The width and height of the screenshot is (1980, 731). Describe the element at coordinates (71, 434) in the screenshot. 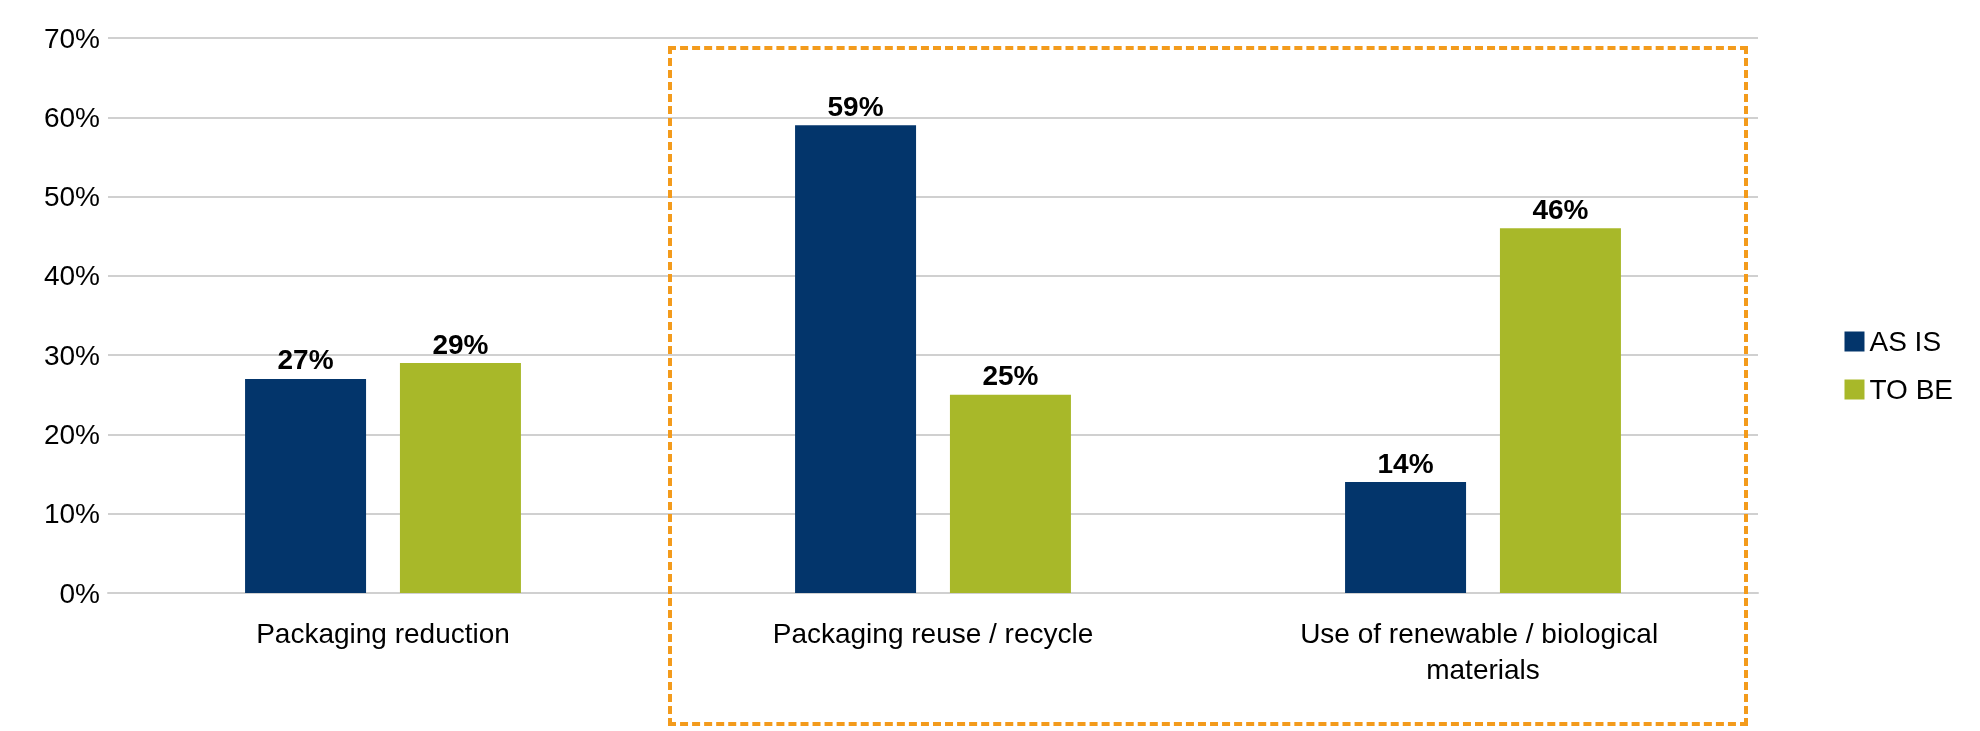

I see `y-tick-label: 20%` at that location.